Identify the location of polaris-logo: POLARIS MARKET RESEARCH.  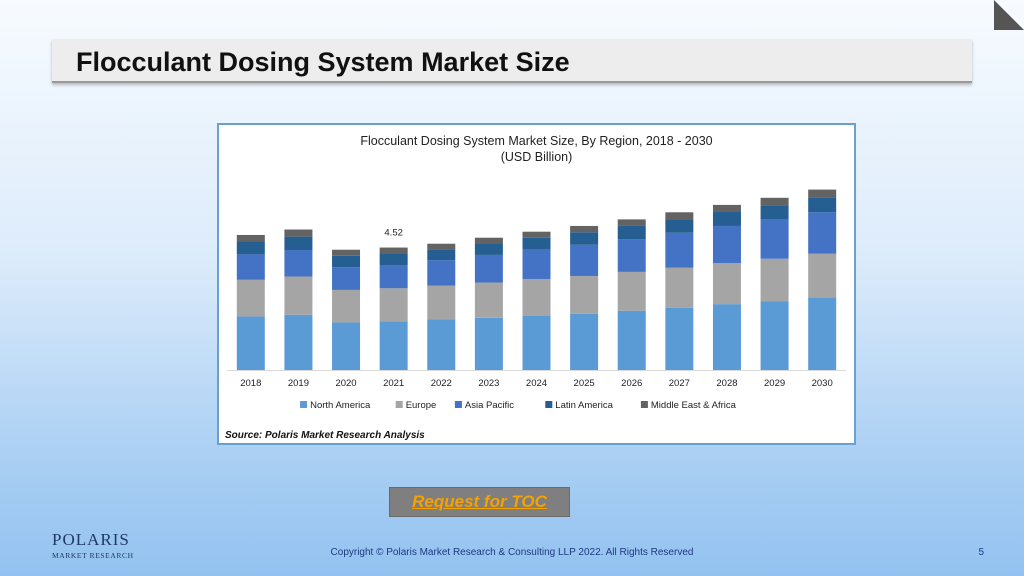
(93, 545).